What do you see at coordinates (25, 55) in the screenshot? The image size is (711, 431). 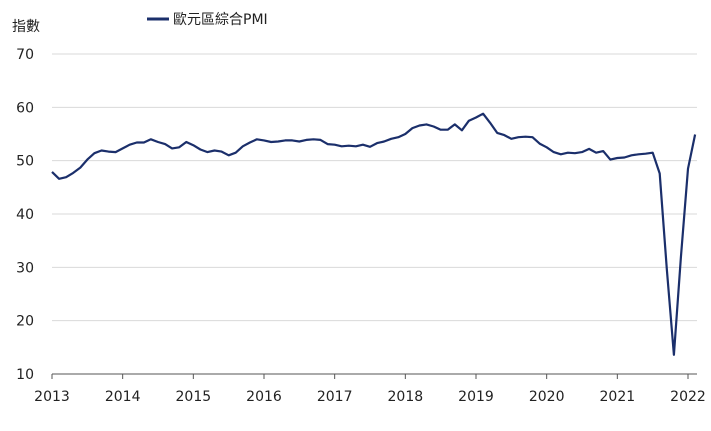 I see `y-tick-label: 70` at bounding box center [25, 55].